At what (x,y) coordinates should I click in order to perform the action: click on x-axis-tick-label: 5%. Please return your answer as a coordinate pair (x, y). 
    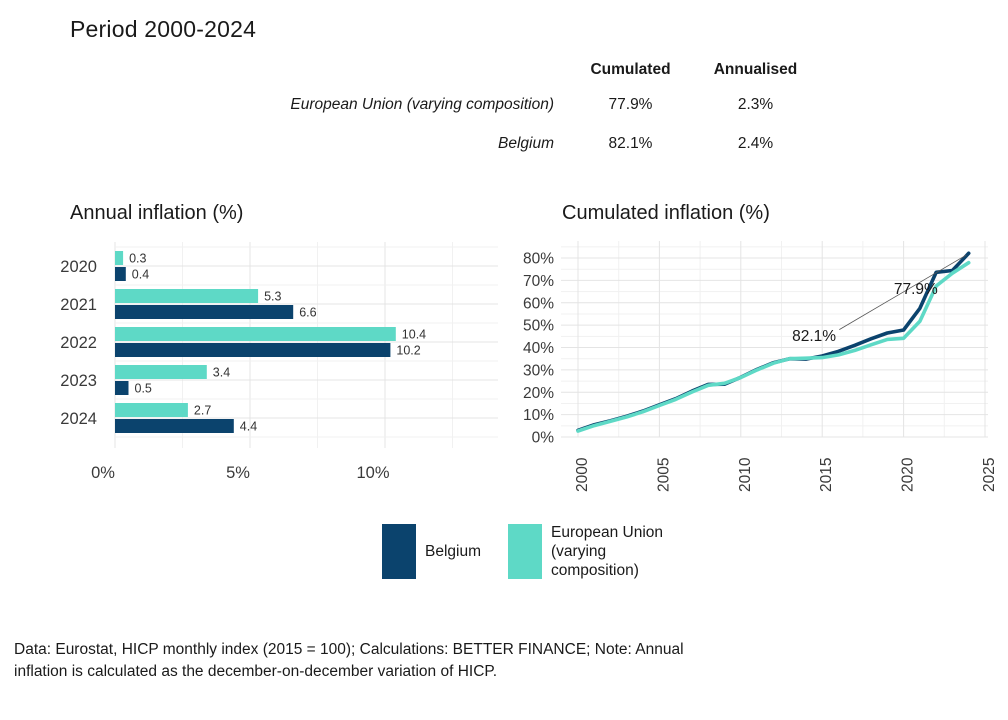
    Looking at the image, I should click on (238, 473).